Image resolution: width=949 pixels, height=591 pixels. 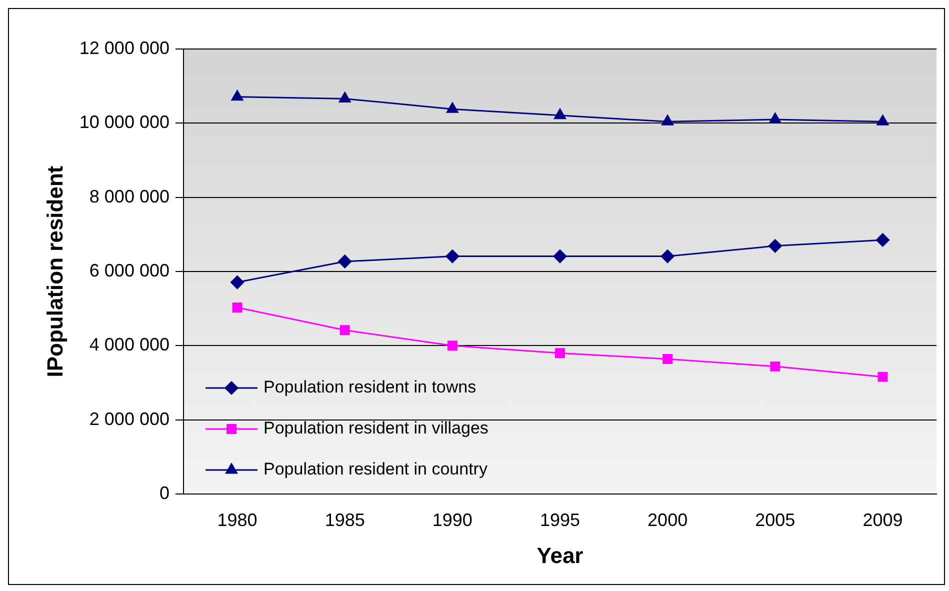 I want to click on y-tick-label: 0, so click(x=164, y=492).